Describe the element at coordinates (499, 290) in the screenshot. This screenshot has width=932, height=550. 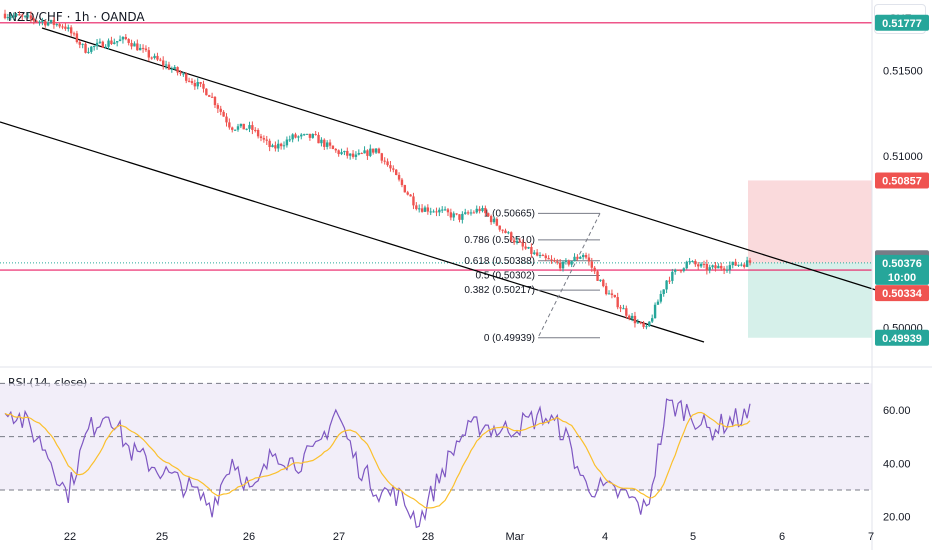
I see `fib-level-label: 0.382 (0.50217)` at that location.